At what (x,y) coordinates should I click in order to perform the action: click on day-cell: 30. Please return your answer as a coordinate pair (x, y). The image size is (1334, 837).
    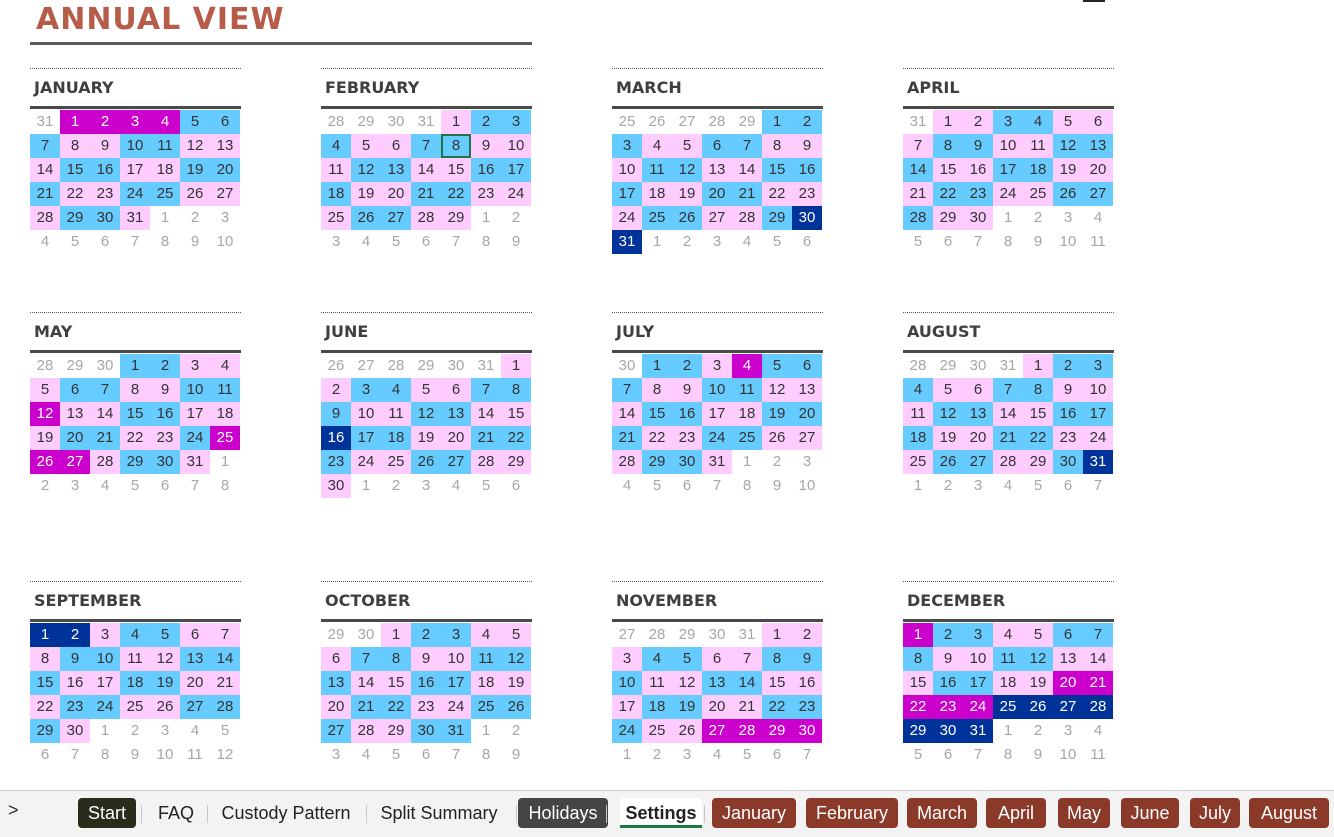
    Looking at the image, I should click on (978, 218).